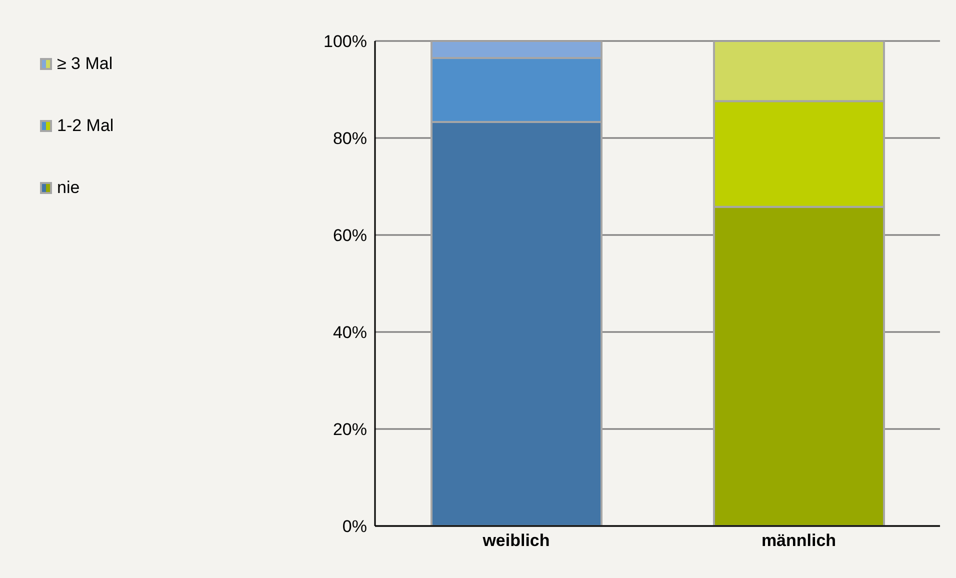 This screenshot has height=578, width=956. I want to click on legend-label: ≥ 3 Mal, so click(85, 64).